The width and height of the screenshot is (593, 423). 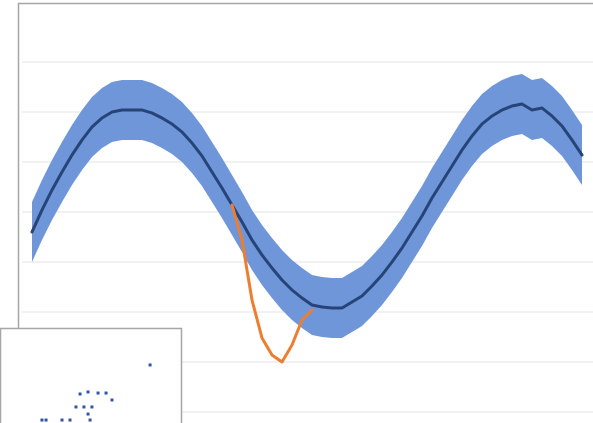 I want to click on inset-border, so click(x=91, y=375).